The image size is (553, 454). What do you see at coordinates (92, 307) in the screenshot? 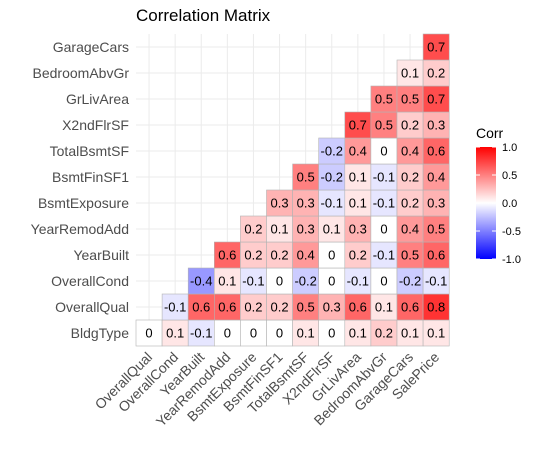
I see `y-tick-label: OverallQual` at bounding box center [92, 307].